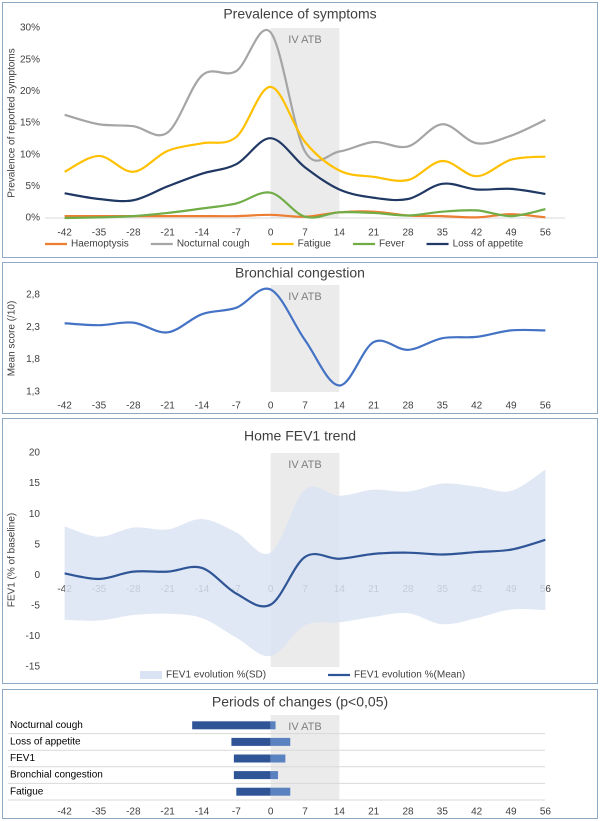  I want to click on category-label: Fatigue, so click(27, 791).